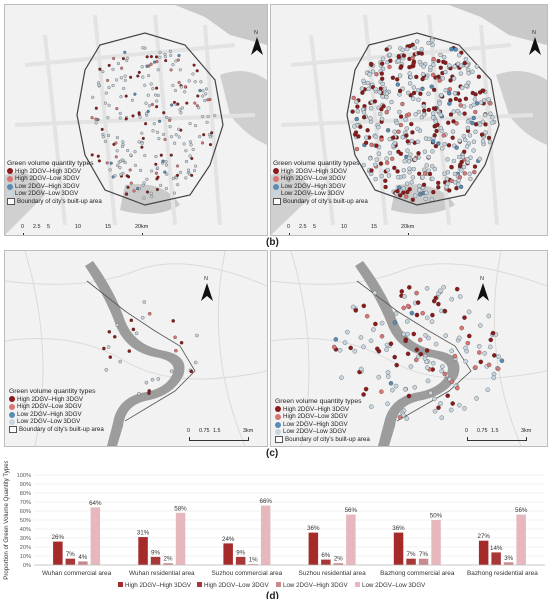  Describe the element at coordinates (411, 561) in the screenshot. I see `bar` at that location.